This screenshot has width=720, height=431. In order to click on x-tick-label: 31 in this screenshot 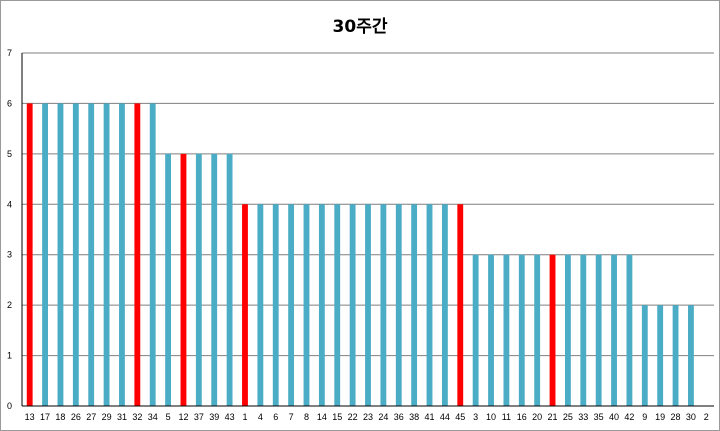, I will do `click(122, 417)`.